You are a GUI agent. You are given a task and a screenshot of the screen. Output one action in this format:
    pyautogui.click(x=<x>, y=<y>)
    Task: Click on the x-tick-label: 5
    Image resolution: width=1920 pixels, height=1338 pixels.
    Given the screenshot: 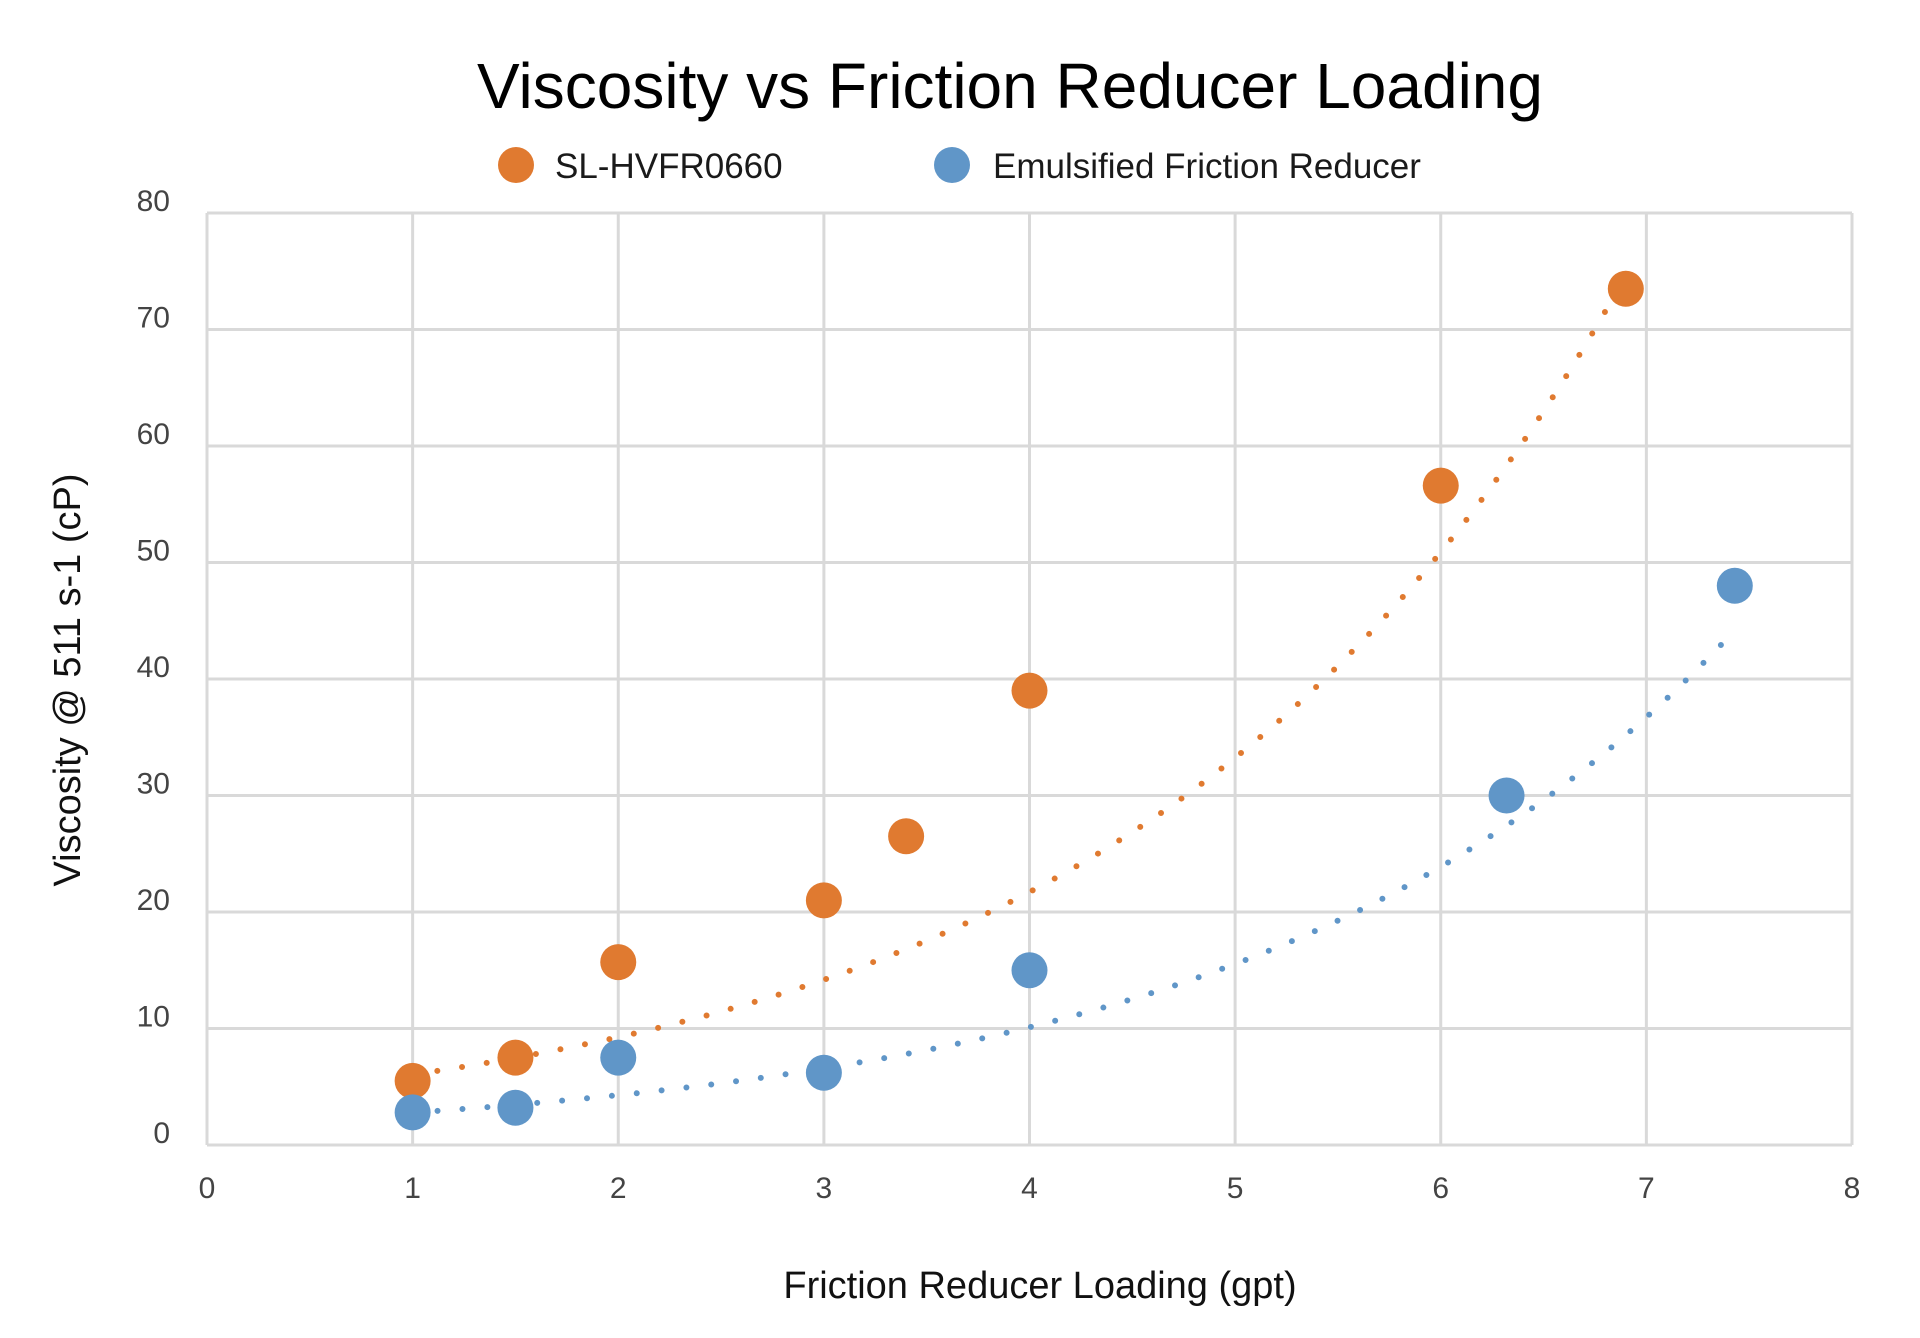 What is the action you would take?
    pyautogui.click(x=1235, y=1188)
    